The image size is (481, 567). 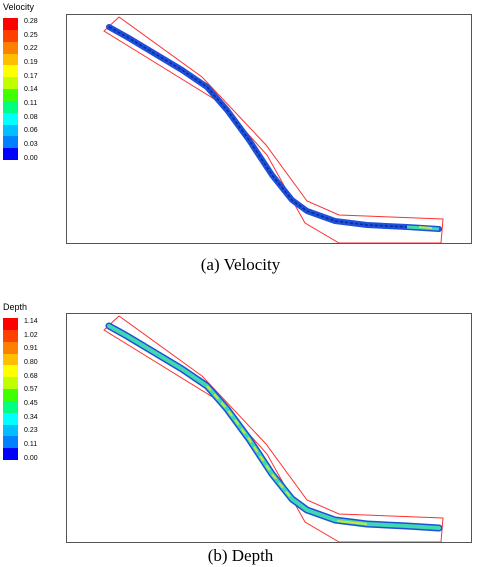 I want to click on legend-value: 0.45, so click(x=31, y=403).